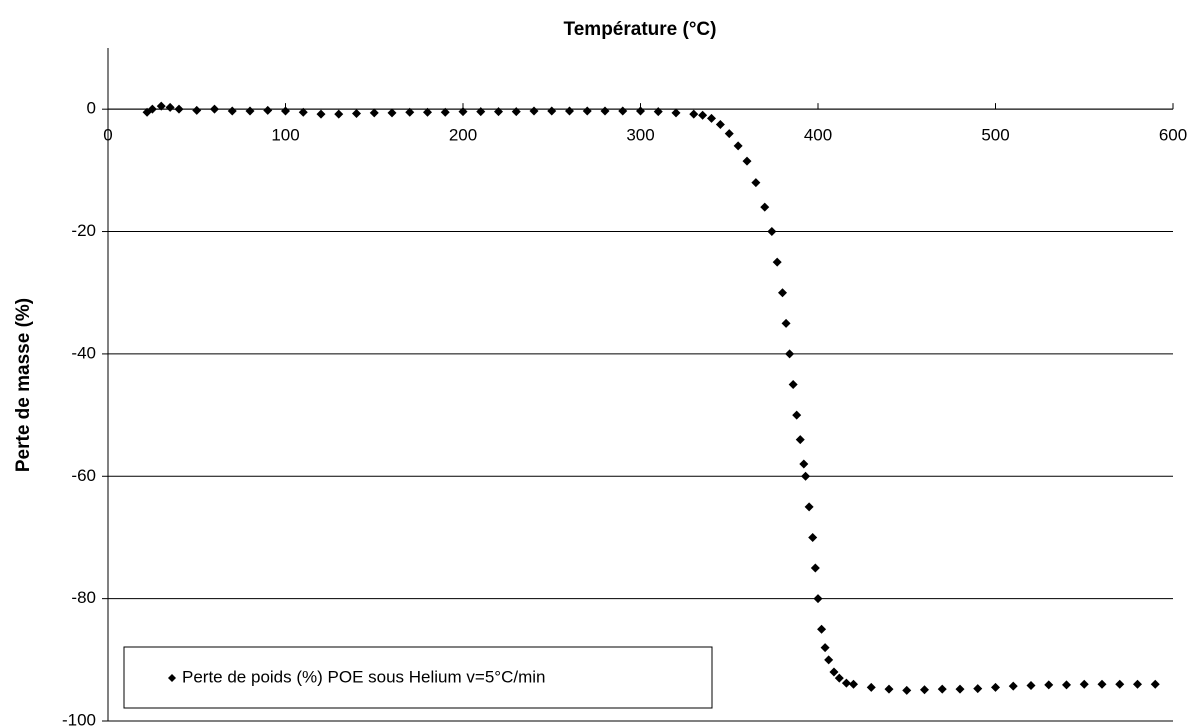 The width and height of the screenshot is (1194, 728). Describe the element at coordinates (640, 29) in the screenshot. I see `x-axis-title: Température (°C)` at that location.